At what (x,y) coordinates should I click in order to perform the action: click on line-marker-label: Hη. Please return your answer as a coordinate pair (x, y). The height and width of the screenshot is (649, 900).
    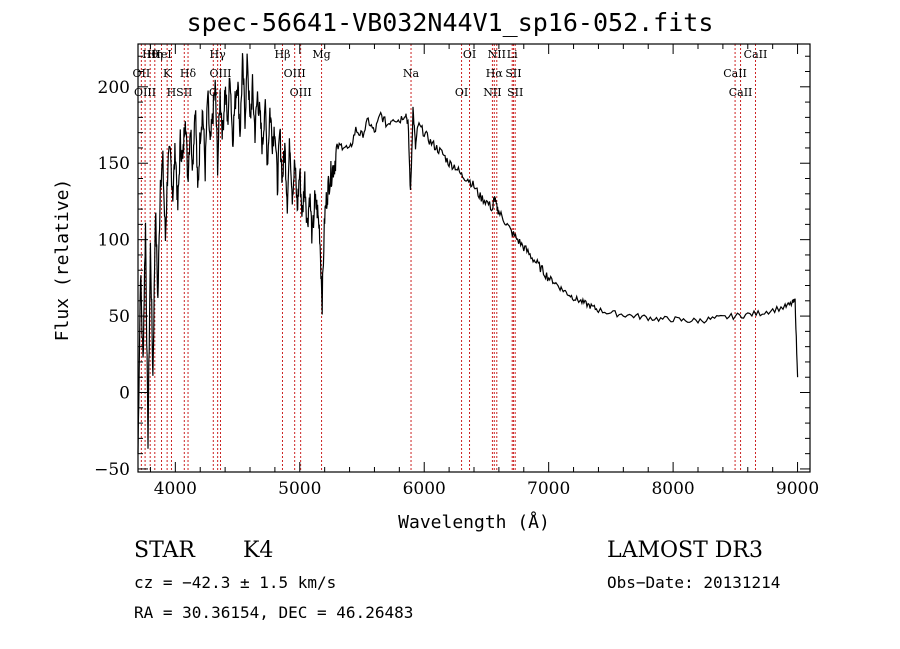
    Looking at the image, I should click on (155, 54).